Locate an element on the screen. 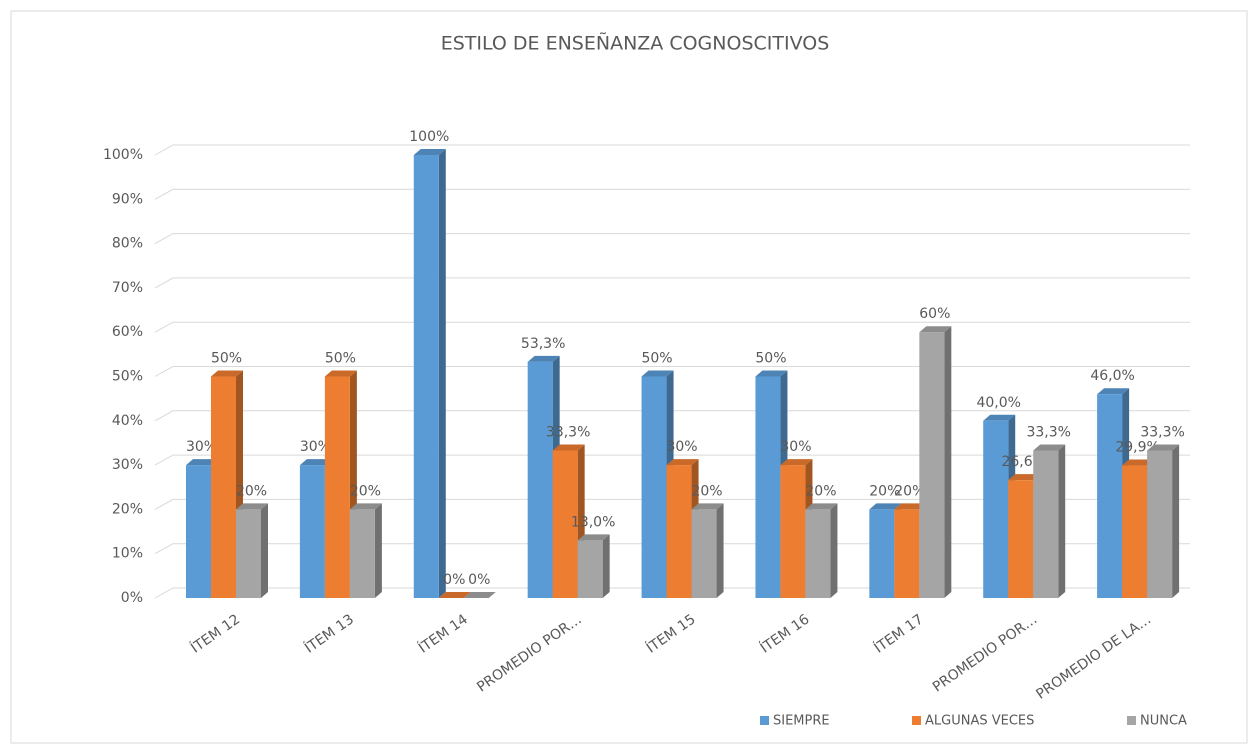 The height and width of the screenshot is (744, 1249). legend-label: ALGUNAS VECES is located at coordinates (979, 721).